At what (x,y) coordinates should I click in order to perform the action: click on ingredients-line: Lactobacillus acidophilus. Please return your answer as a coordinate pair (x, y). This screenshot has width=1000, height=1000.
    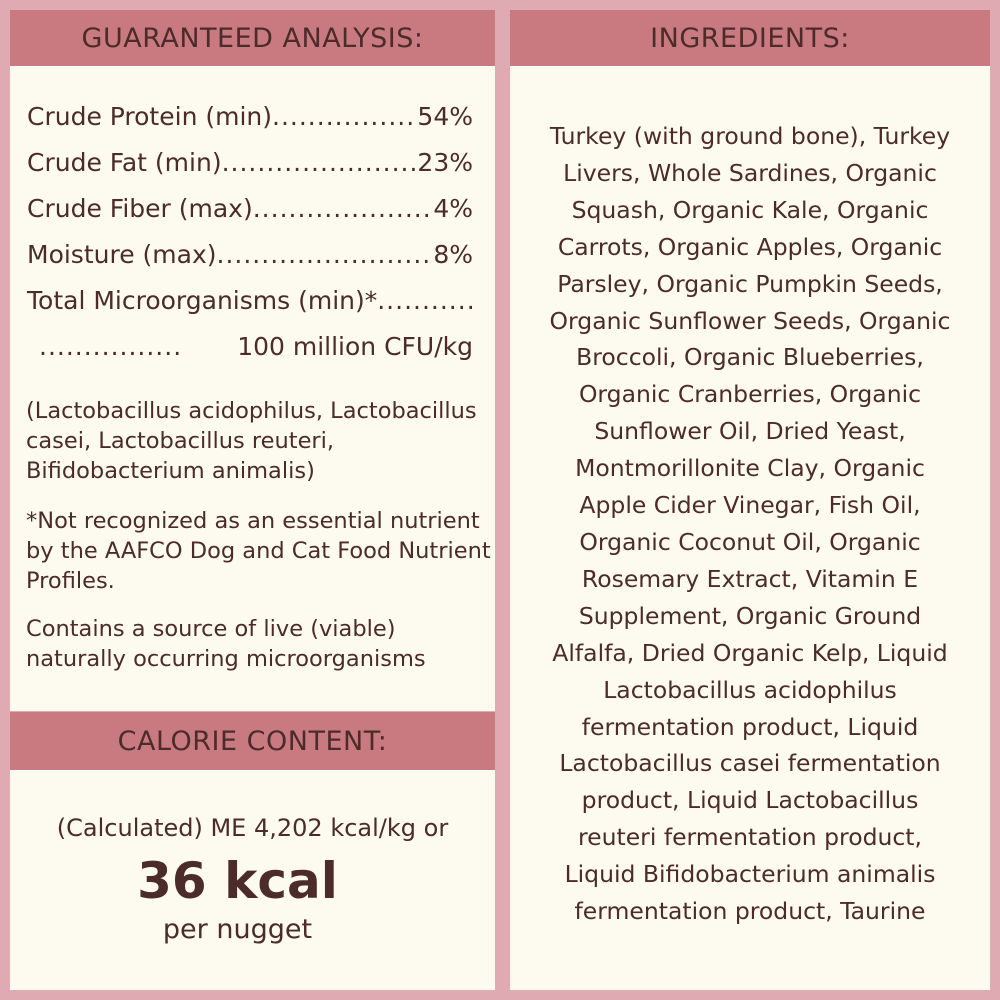
    Looking at the image, I should click on (750, 689).